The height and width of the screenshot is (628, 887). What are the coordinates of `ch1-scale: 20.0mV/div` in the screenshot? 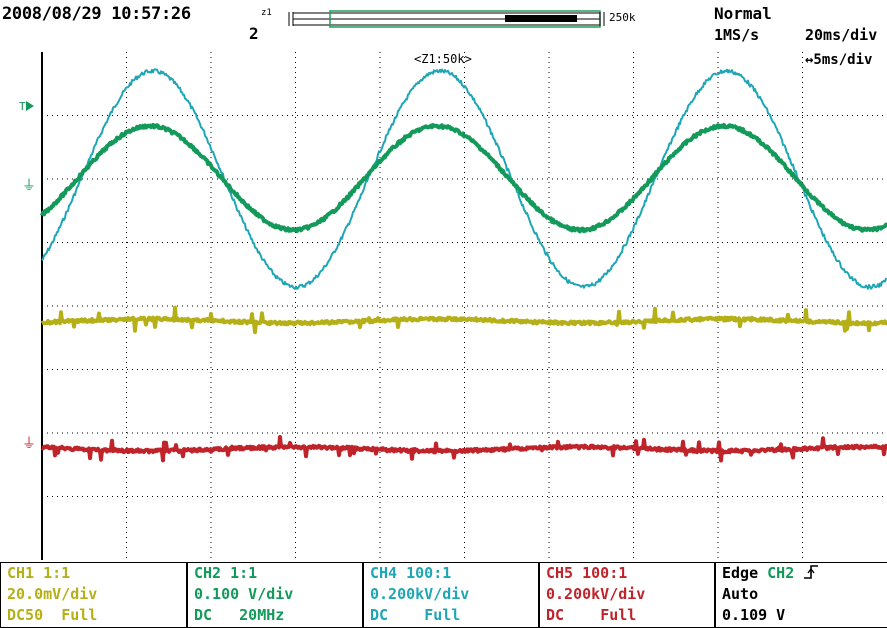 It's located at (52, 594).